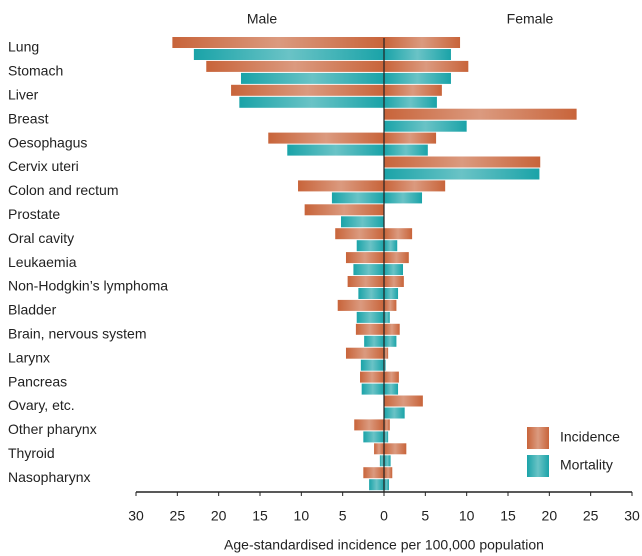 This screenshot has height=556, width=642. Describe the element at coordinates (32, 310) in the screenshot. I see `category-label: Bladder` at that location.